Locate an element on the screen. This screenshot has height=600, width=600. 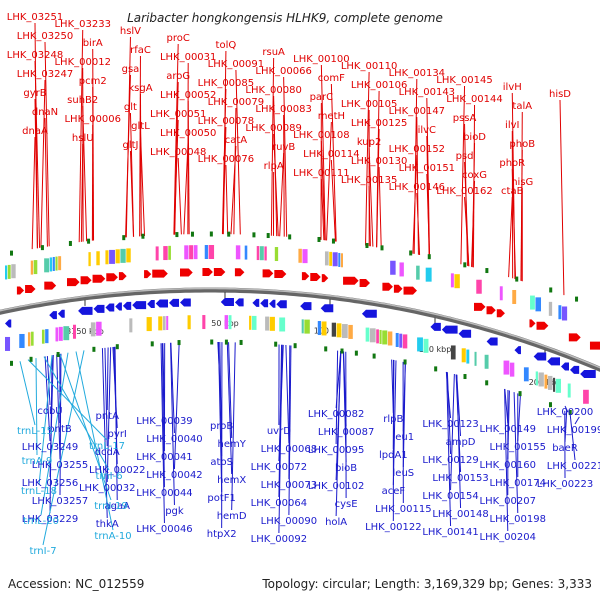
forward-gene-label: LHK_00083 is located at coordinates (283, 109).